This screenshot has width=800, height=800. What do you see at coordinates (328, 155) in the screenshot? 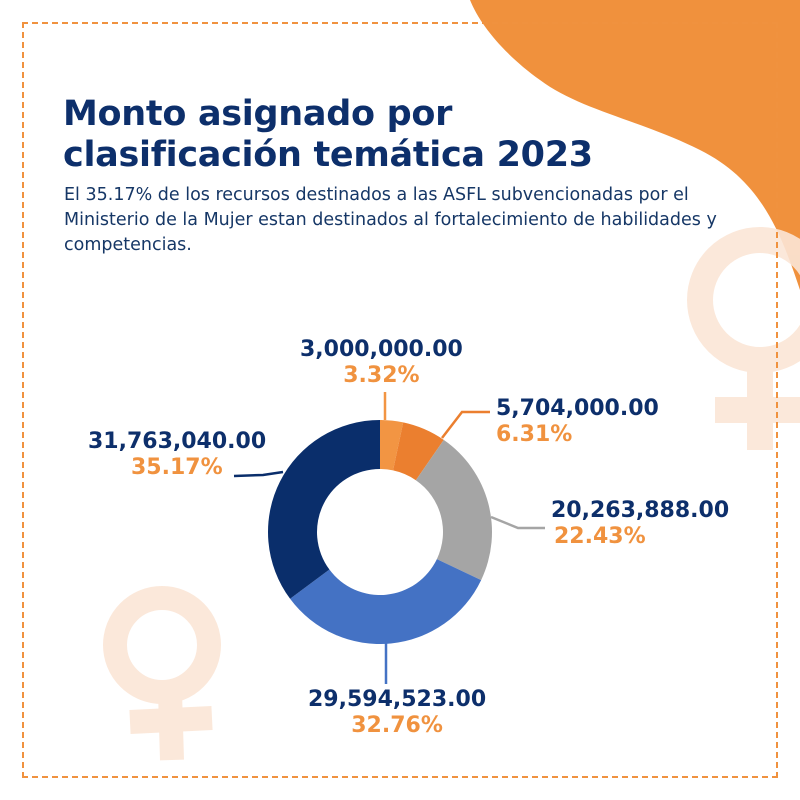
I see `title-line-2: clasificación temática 2023` at bounding box center [328, 155].